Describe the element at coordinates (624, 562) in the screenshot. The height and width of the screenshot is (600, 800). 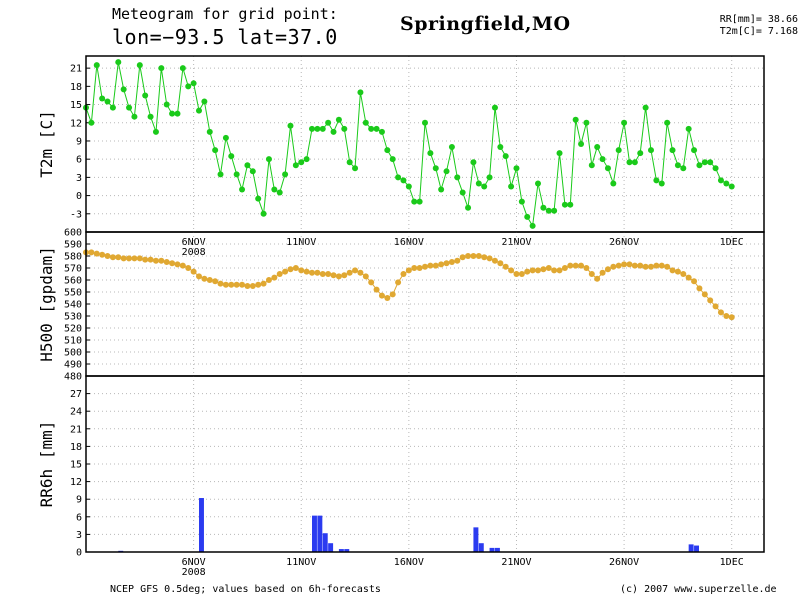
I see `x-tick-label: 26NOV` at that location.